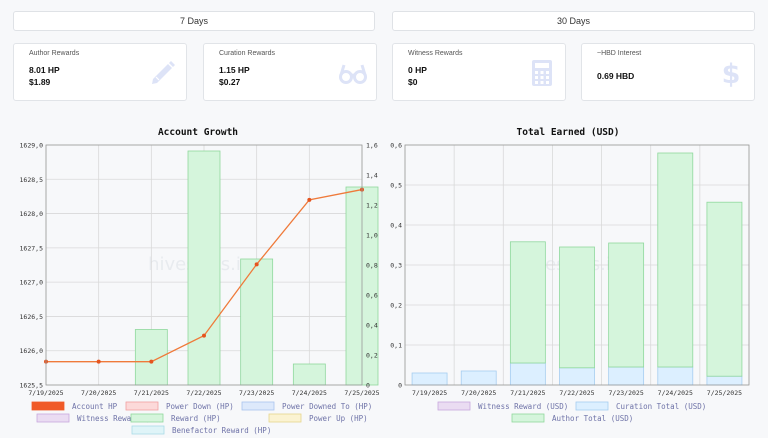 This screenshot has width=768, height=438. I want to click on card-value-usd: $1.89, so click(40, 82).